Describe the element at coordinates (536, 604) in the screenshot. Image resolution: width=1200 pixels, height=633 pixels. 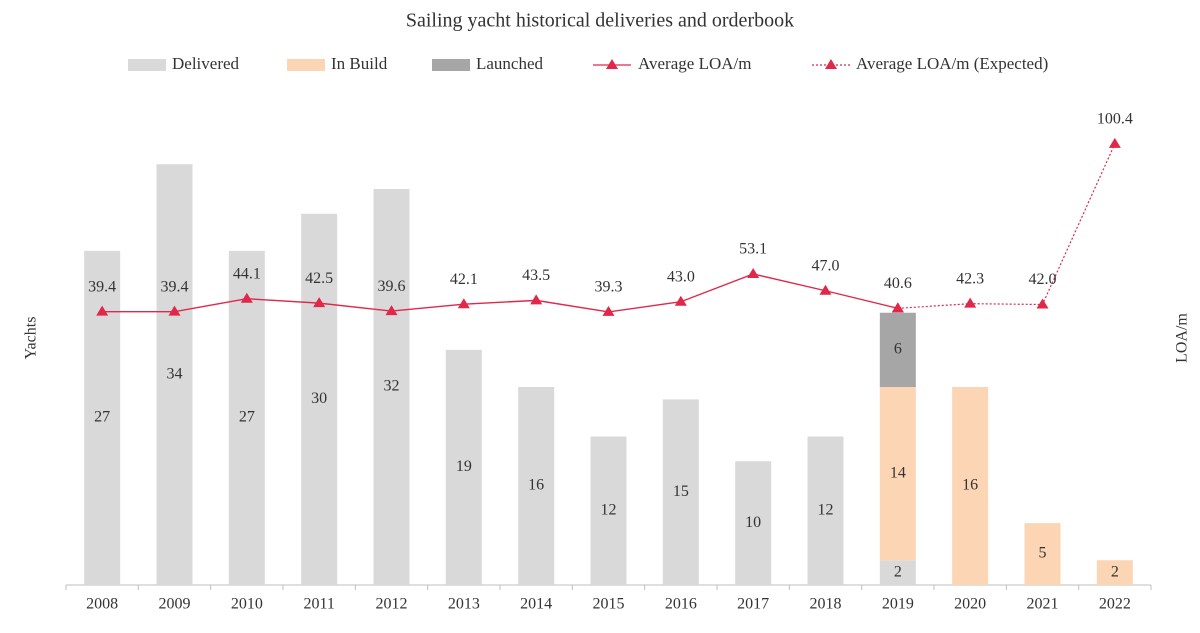
I see `x-tick-label: 2014` at that location.